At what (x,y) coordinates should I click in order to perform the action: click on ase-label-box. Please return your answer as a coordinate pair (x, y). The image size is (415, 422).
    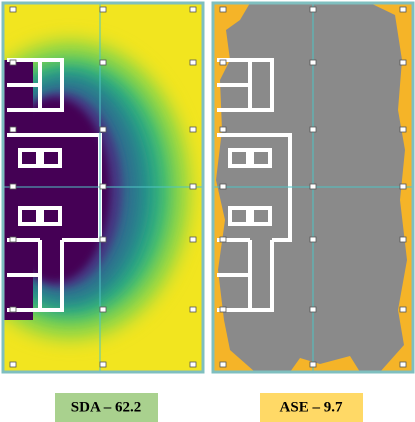
    Looking at the image, I should click on (311, 407).